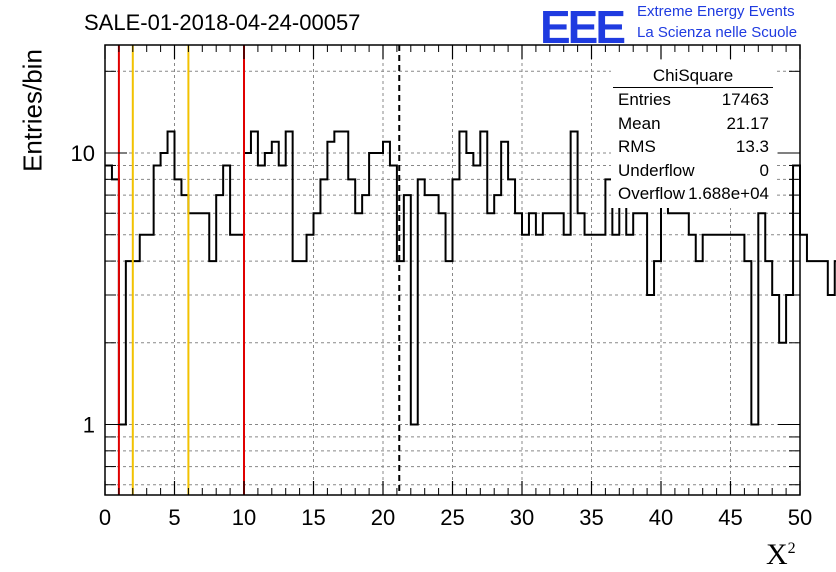 The width and height of the screenshot is (836, 572). What do you see at coordinates (452, 517) in the screenshot?
I see `x-tick-label: 25` at bounding box center [452, 517].